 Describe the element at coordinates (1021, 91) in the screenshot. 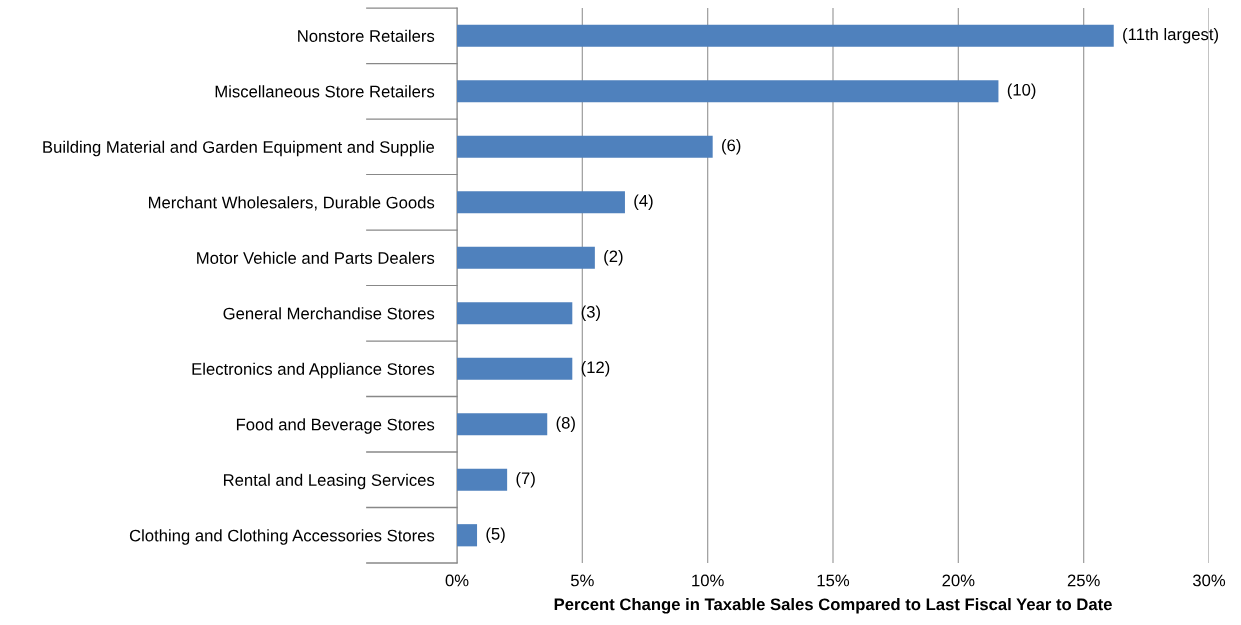

I see `annotation: (10)` at that location.